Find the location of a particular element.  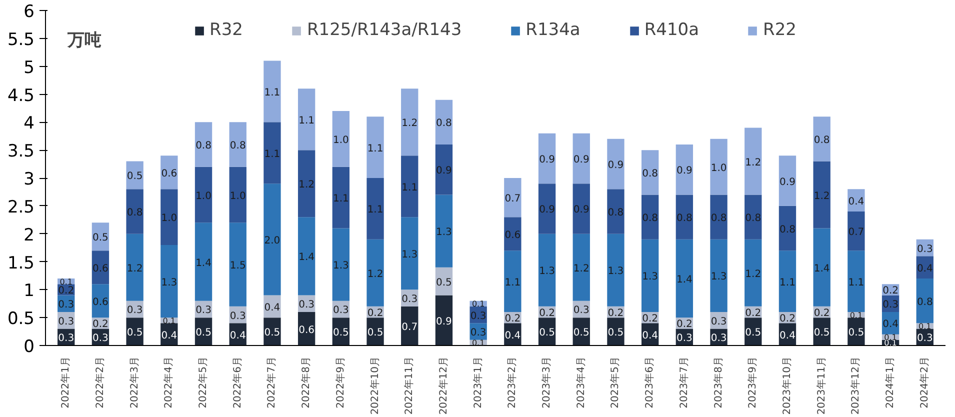

x-tick-label: 2022年5月 is located at coordinates (203, 382).